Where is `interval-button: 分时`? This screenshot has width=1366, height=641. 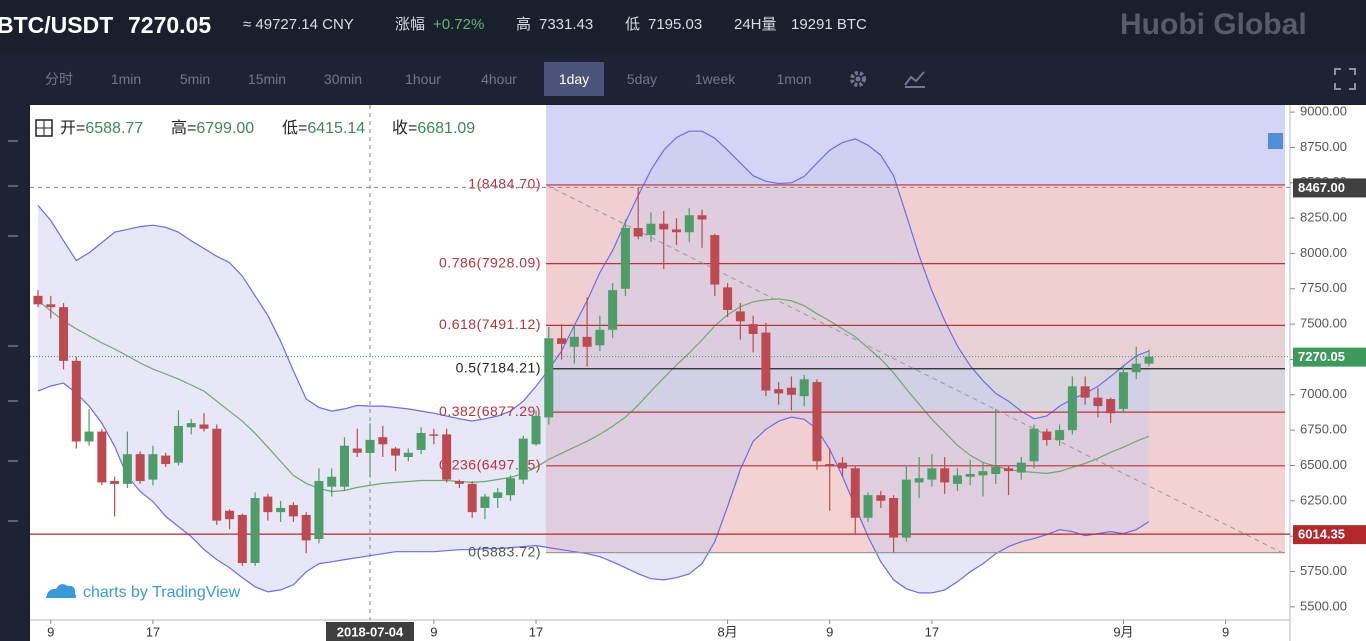
interval-button: 分时 is located at coordinates (59, 79).